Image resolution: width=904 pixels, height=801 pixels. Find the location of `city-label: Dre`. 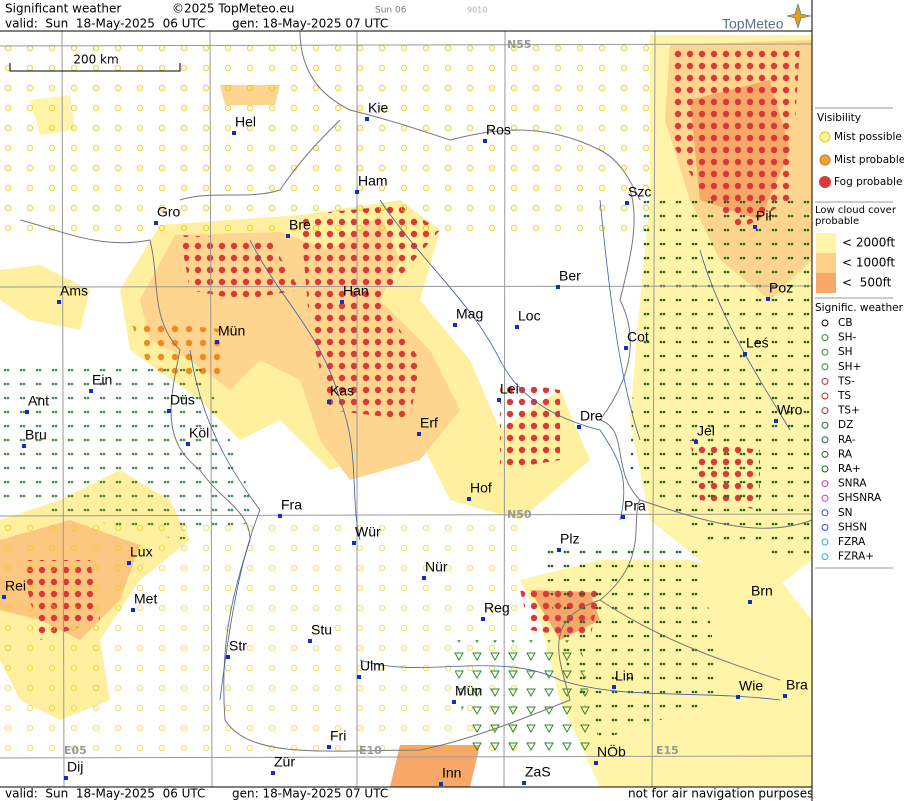

city-label: Dre is located at coordinates (591, 416).